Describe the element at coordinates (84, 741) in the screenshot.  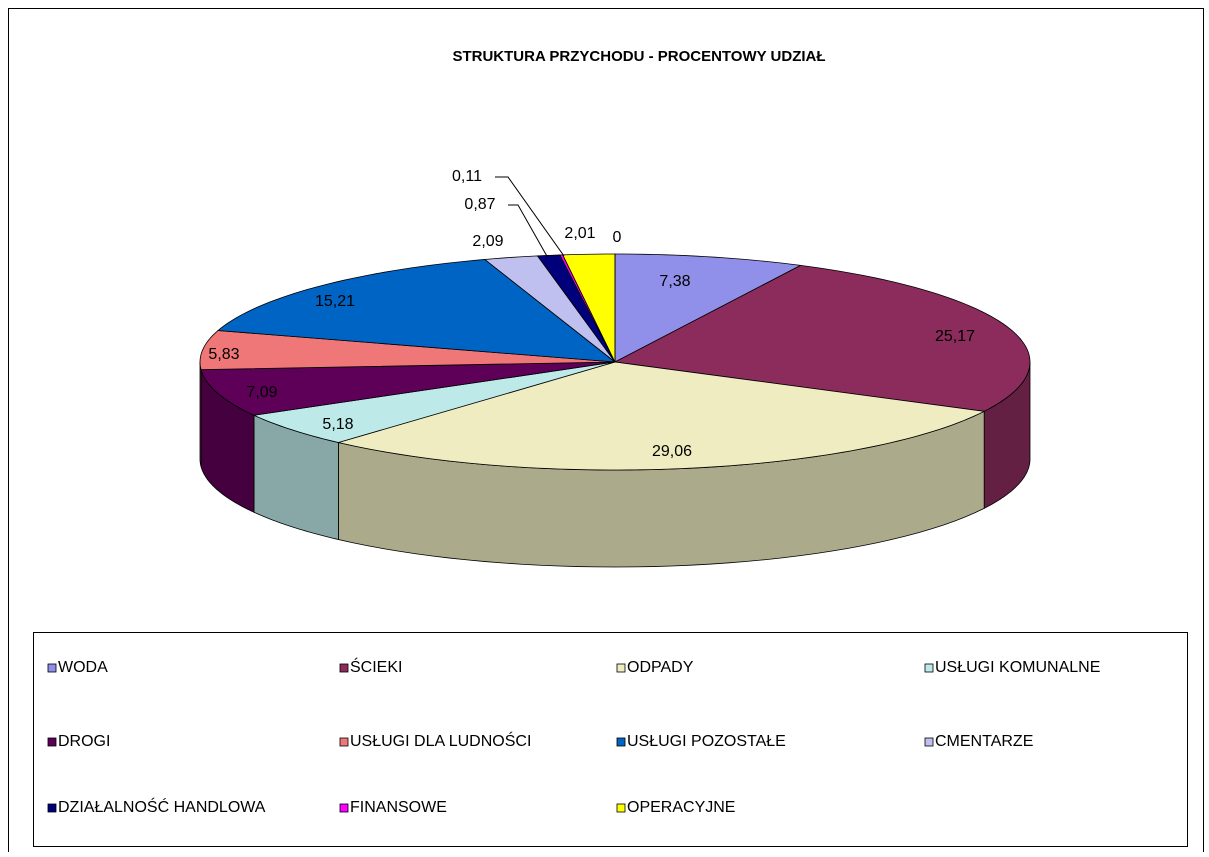
I see `legend-label: DROGI` at that location.